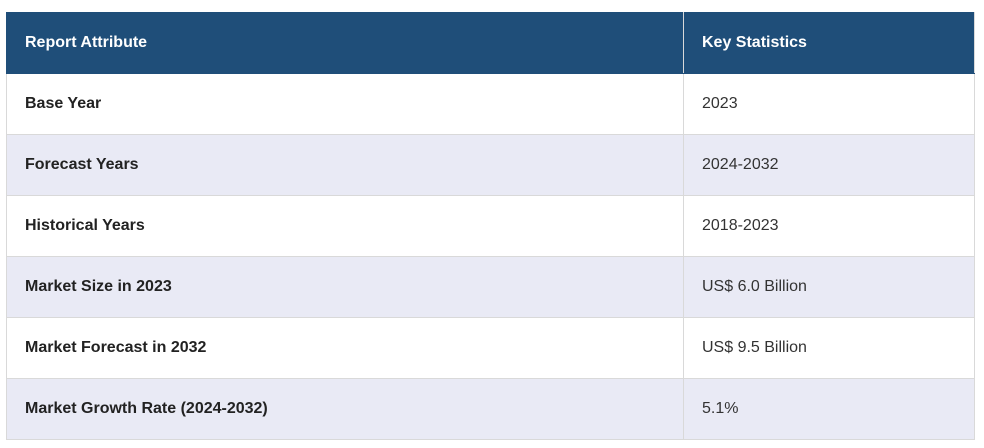  I want to click on header-row: Report Attribute Key Statistics, so click(490, 43).